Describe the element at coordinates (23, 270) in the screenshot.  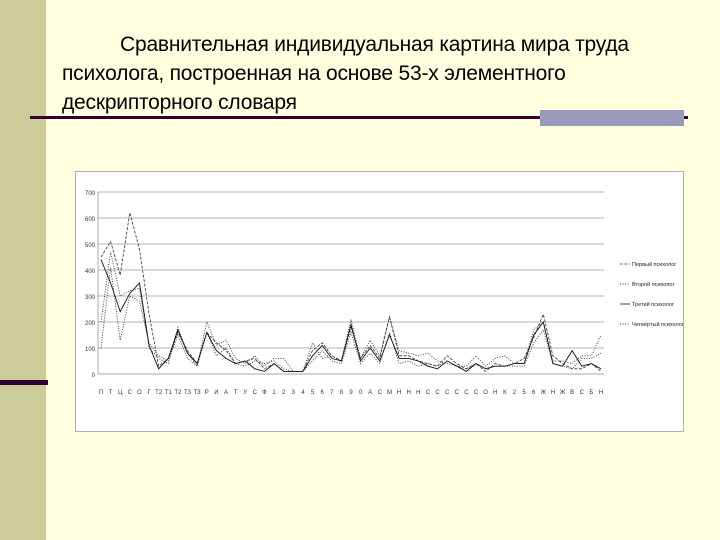
I see `left-decor-bar` at that location.